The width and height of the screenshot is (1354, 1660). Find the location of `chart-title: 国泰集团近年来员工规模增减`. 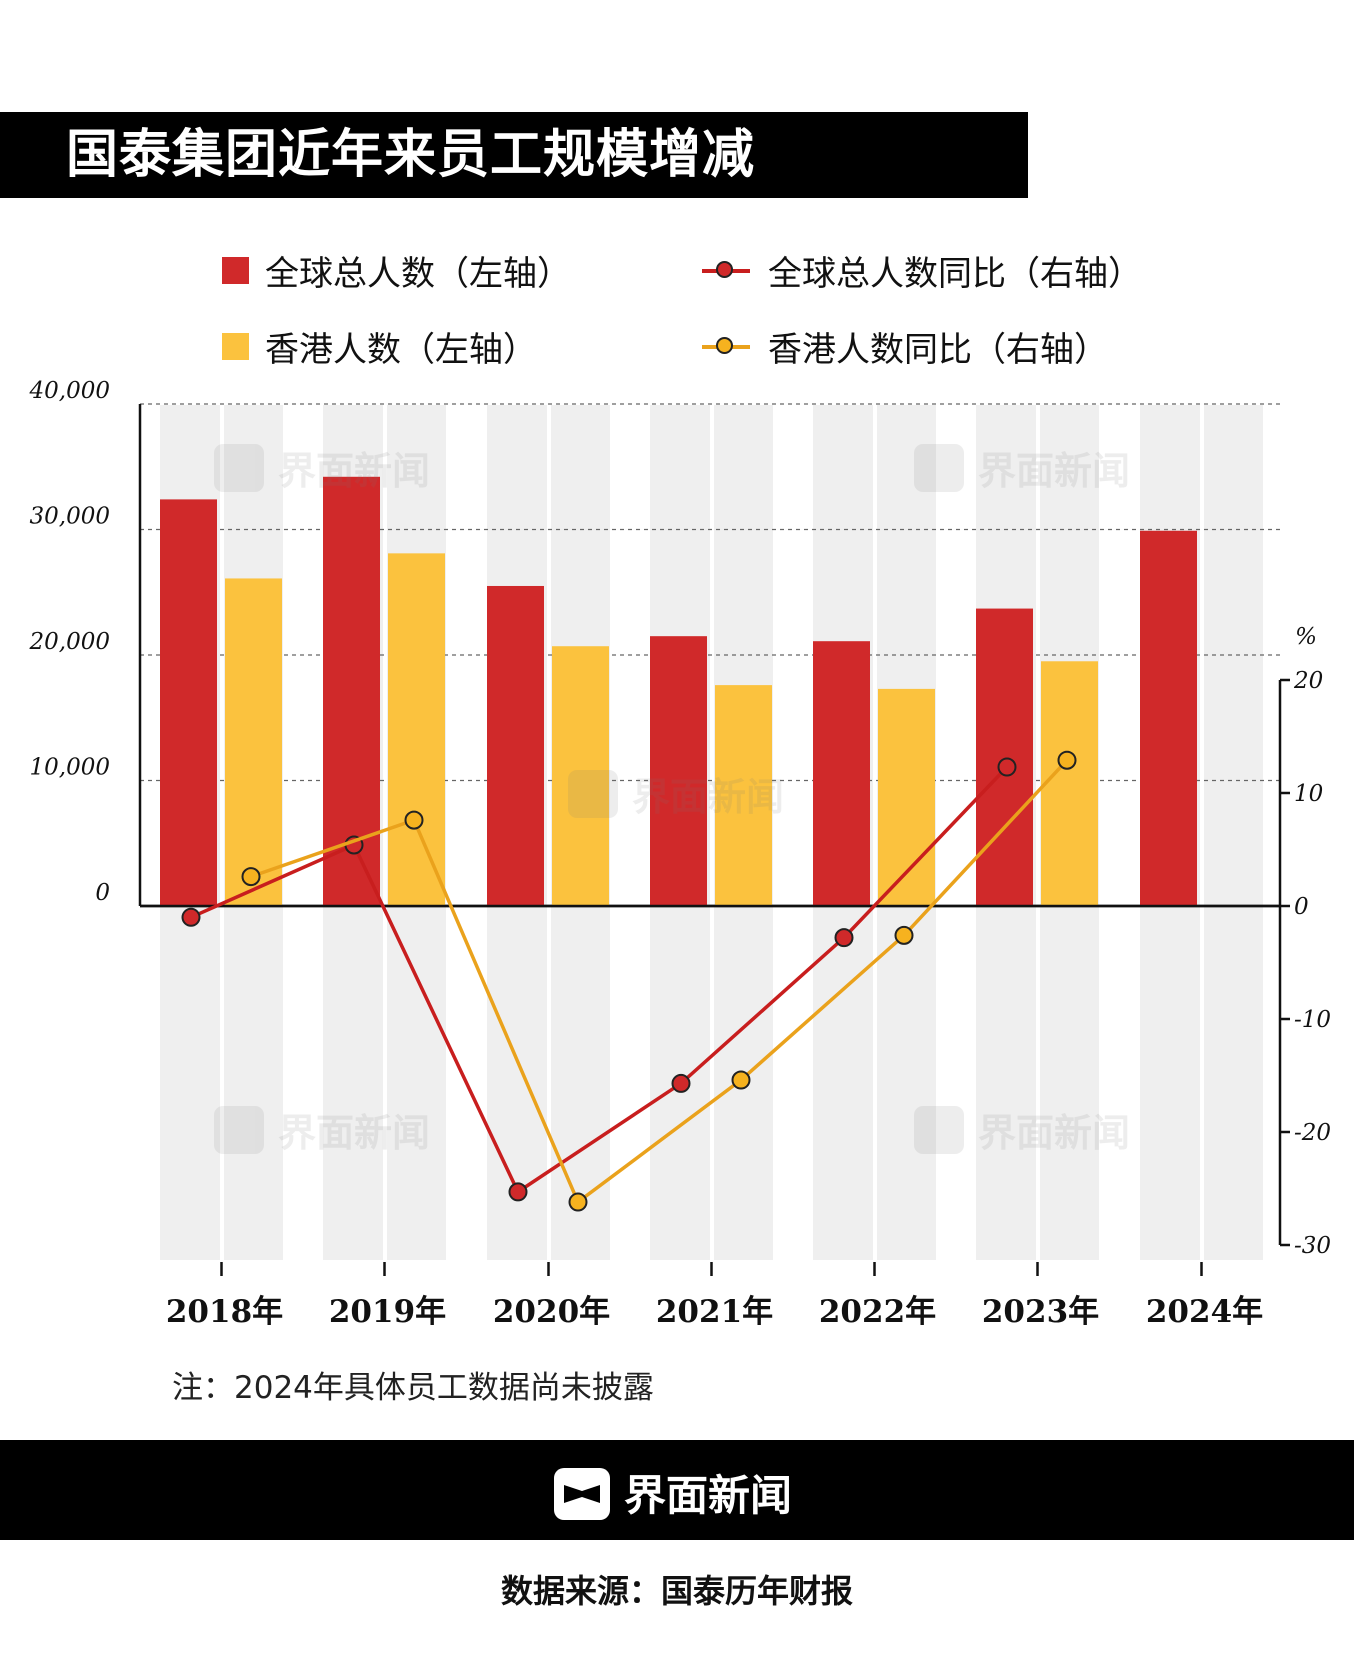

chart-title: 国泰集团近年来员工规模增减 is located at coordinates (411, 155).